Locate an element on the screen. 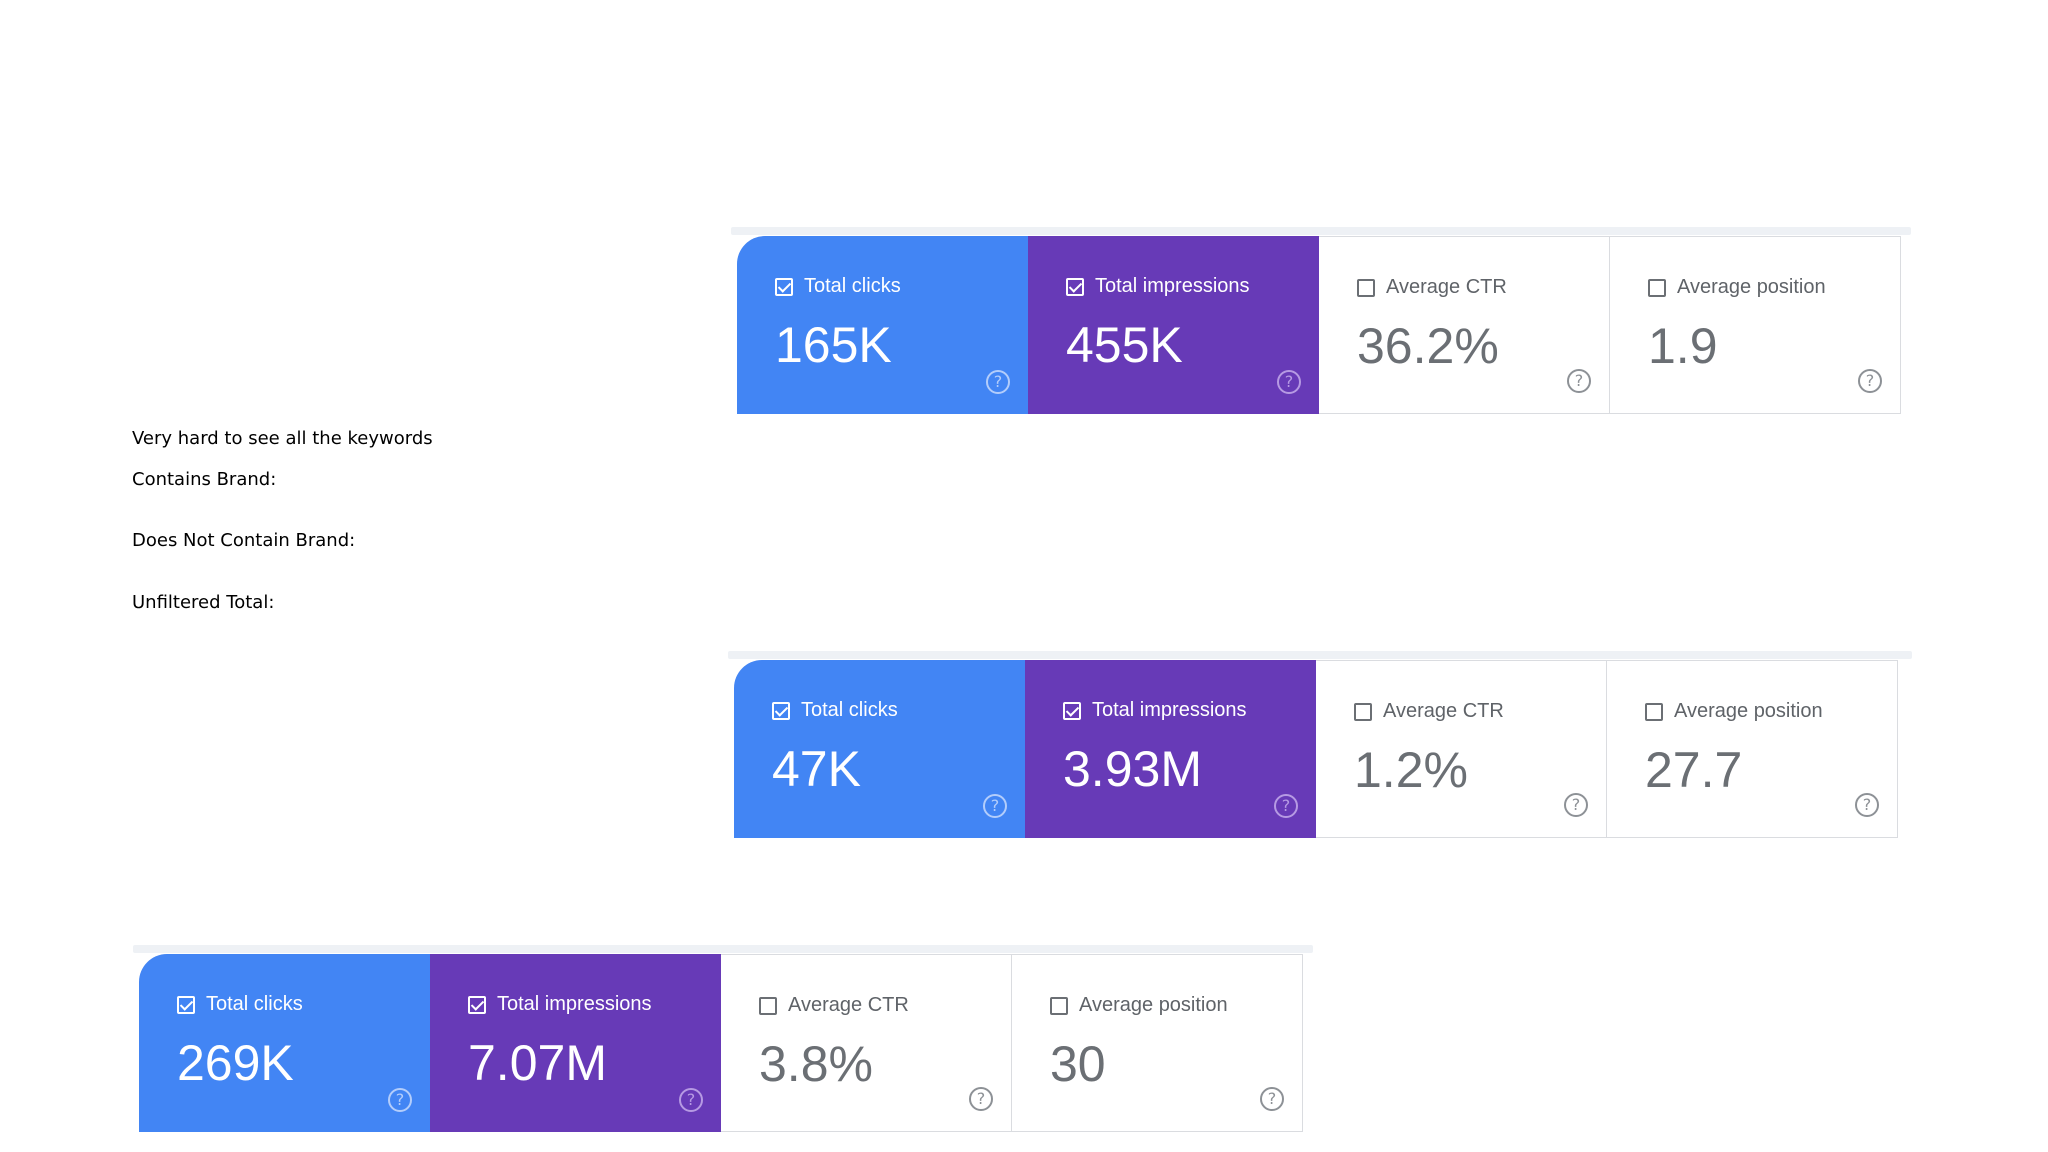 This screenshot has height=1152, width=2048. average-ctr-card: Average CTR 3.8% ? is located at coordinates (866, 1043).